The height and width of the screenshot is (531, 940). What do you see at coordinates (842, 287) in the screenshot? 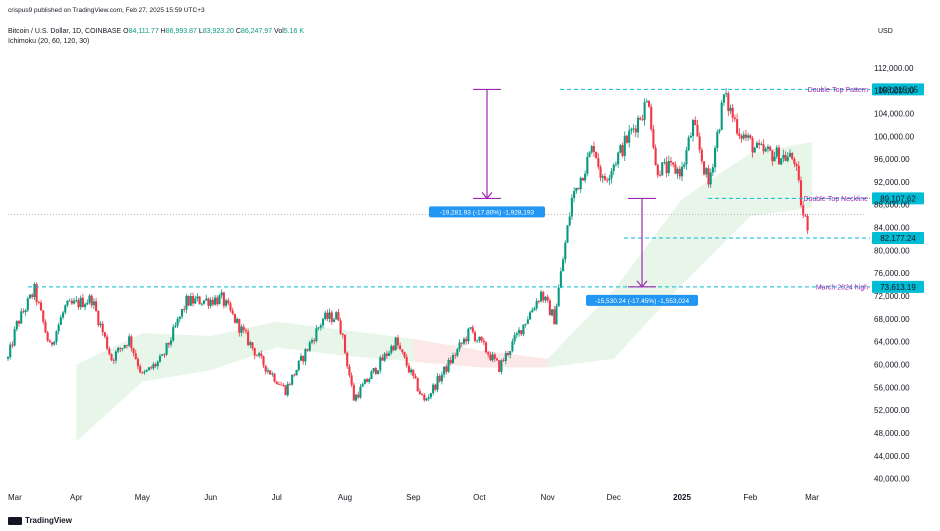
I see `level-label: March 2024 high` at bounding box center [842, 287].